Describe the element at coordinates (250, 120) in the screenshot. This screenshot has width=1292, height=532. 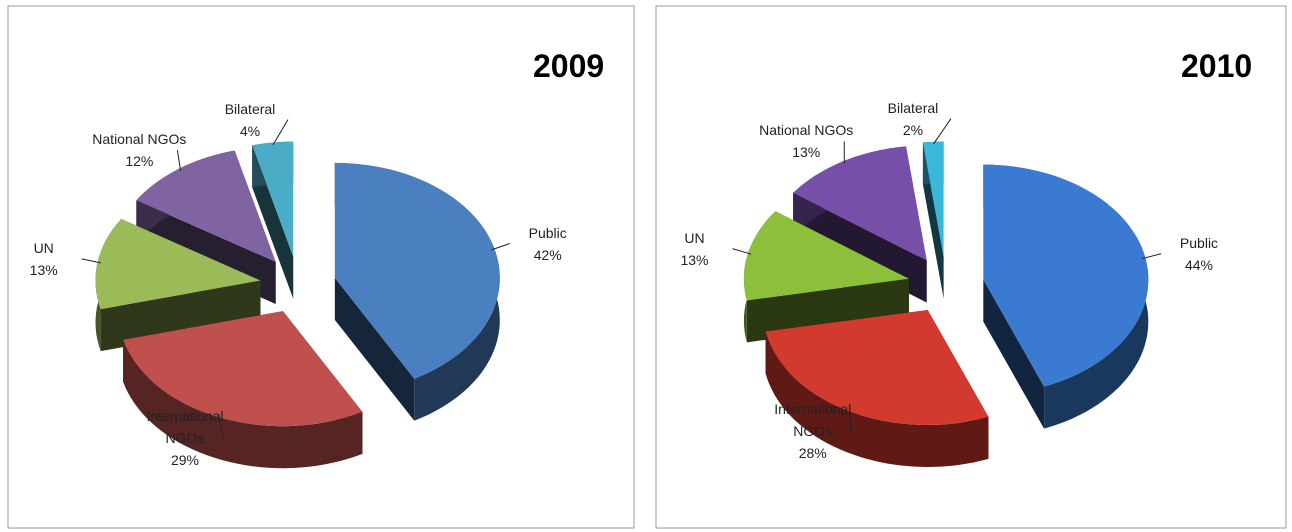
I see `data-label: Bilateral 4%` at that location.